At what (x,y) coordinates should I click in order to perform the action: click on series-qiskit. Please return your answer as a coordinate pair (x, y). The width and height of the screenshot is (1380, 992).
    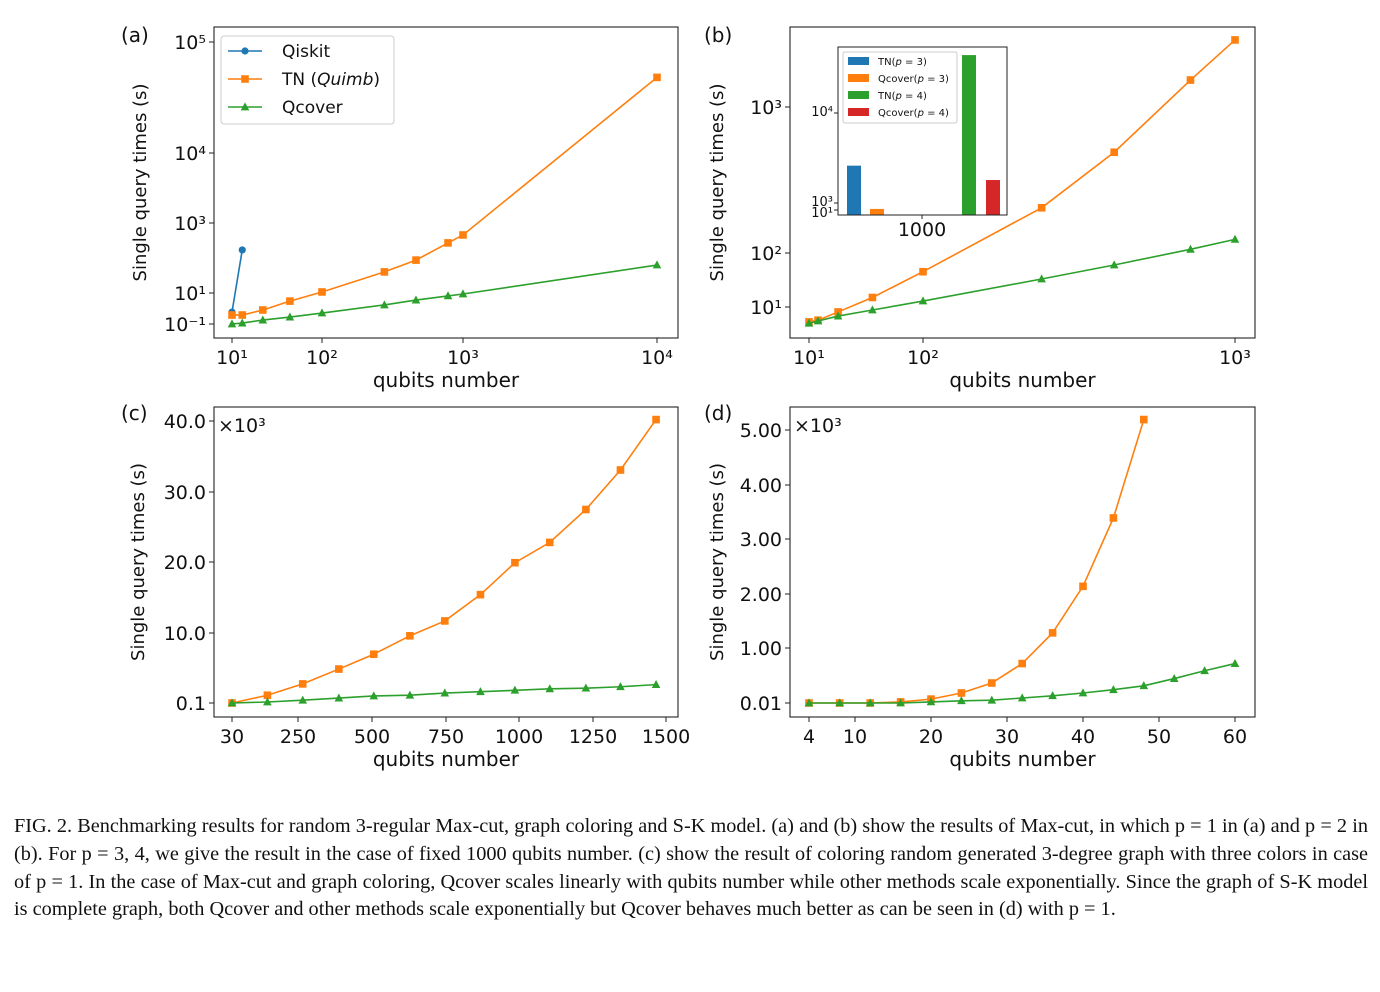
    Looking at the image, I should click on (237, 281).